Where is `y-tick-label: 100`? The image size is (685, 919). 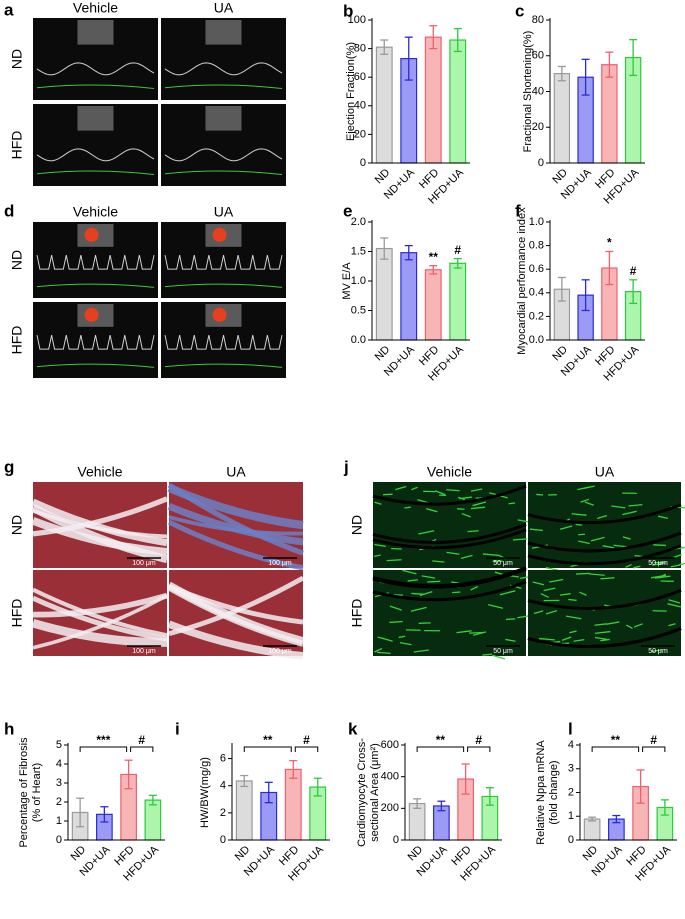
y-tick-label: 100 is located at coordinates (357, 20).